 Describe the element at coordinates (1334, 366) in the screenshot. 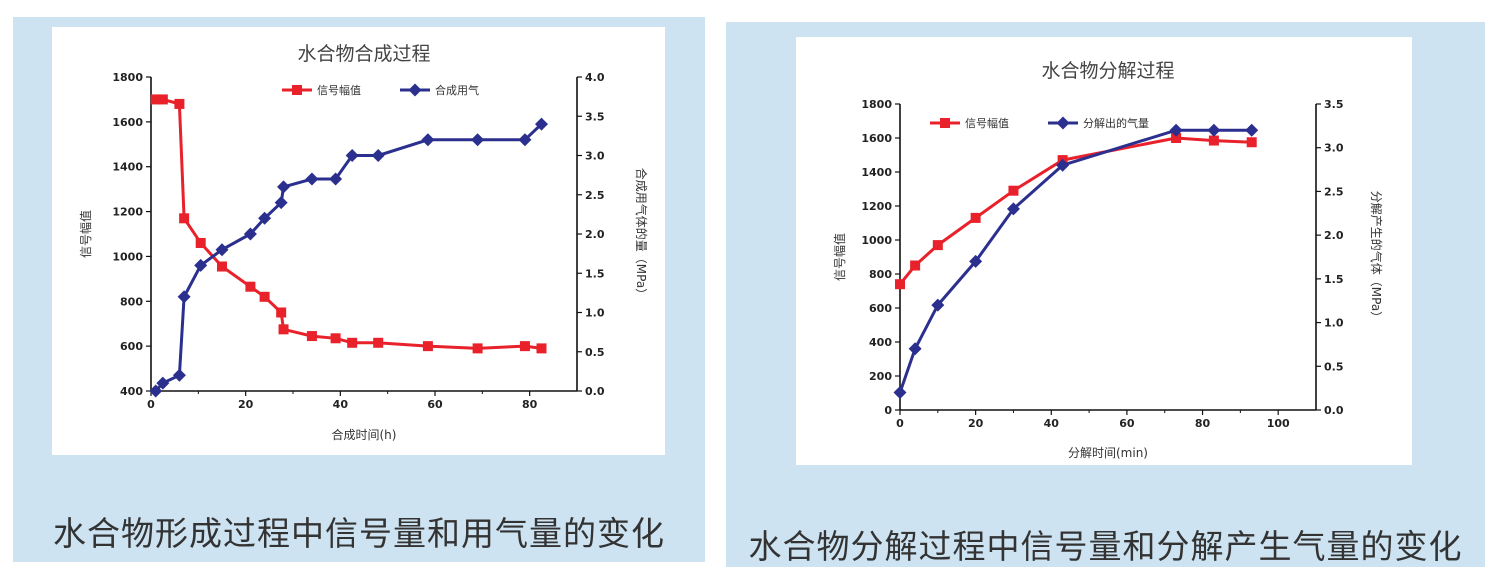

I see `y2-tick-label: 0.5` at that location.